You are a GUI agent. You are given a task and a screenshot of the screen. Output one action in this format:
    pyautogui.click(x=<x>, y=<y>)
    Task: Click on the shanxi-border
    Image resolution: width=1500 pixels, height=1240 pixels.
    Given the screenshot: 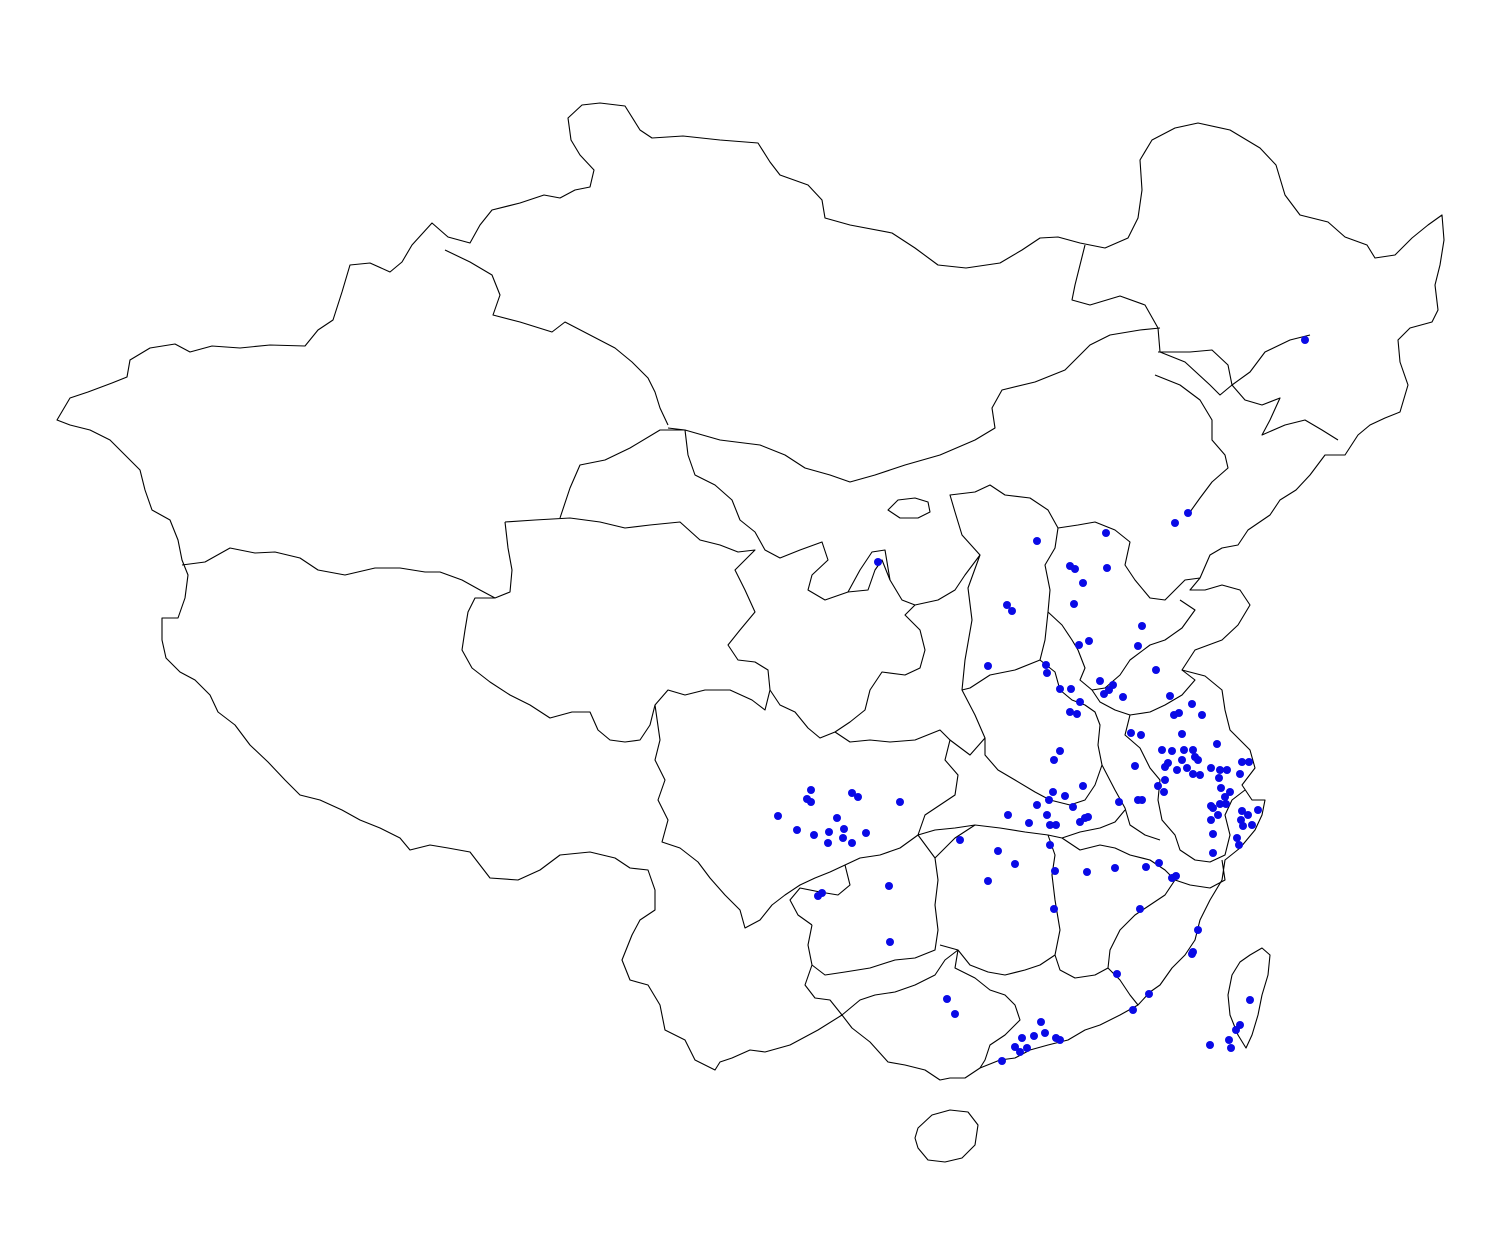 What is the action you would take?
    pyautogui.click(x=1004, y=587)
    